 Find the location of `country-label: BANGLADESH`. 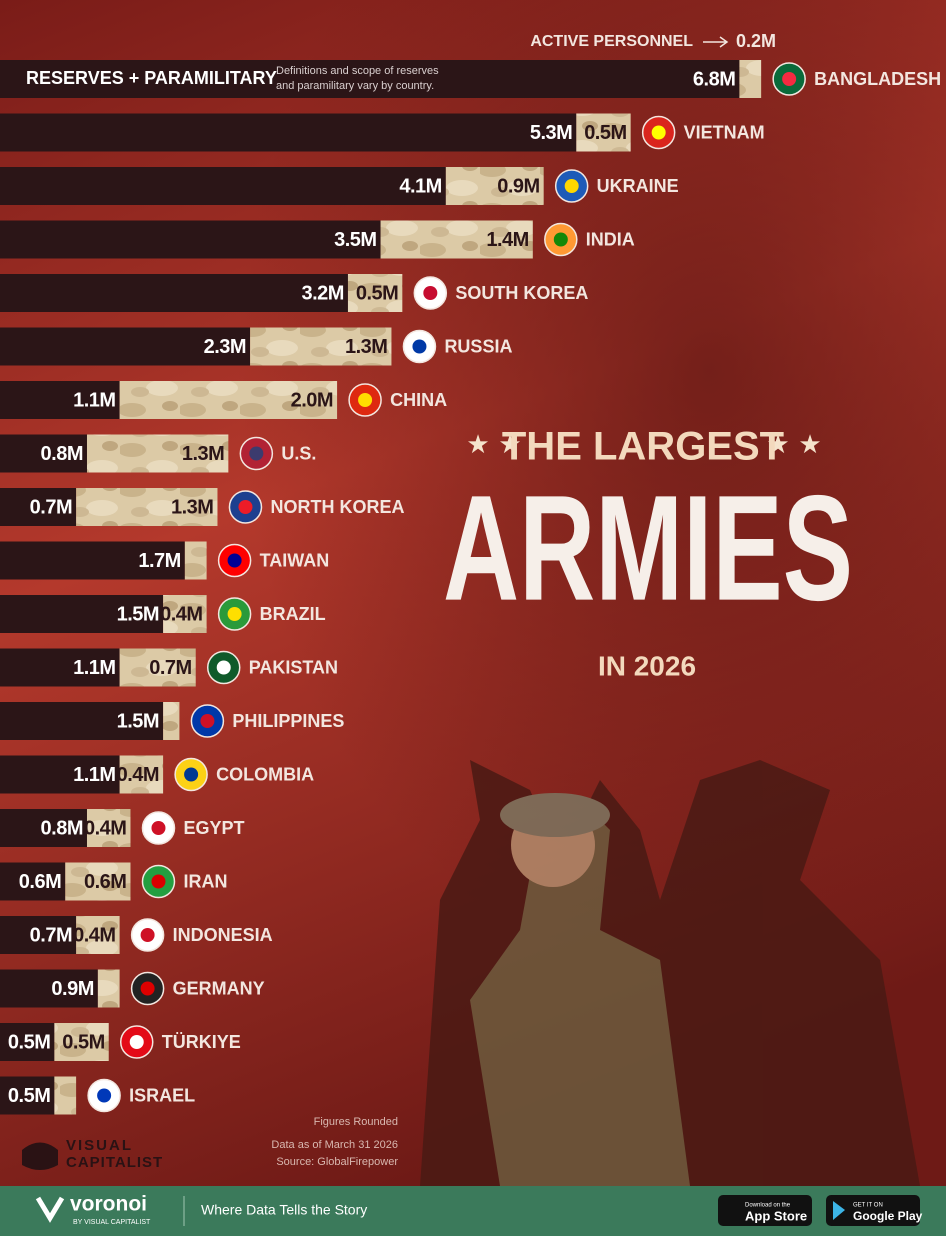

country-label: BANGLADESH is located at coordinates (877, 79).